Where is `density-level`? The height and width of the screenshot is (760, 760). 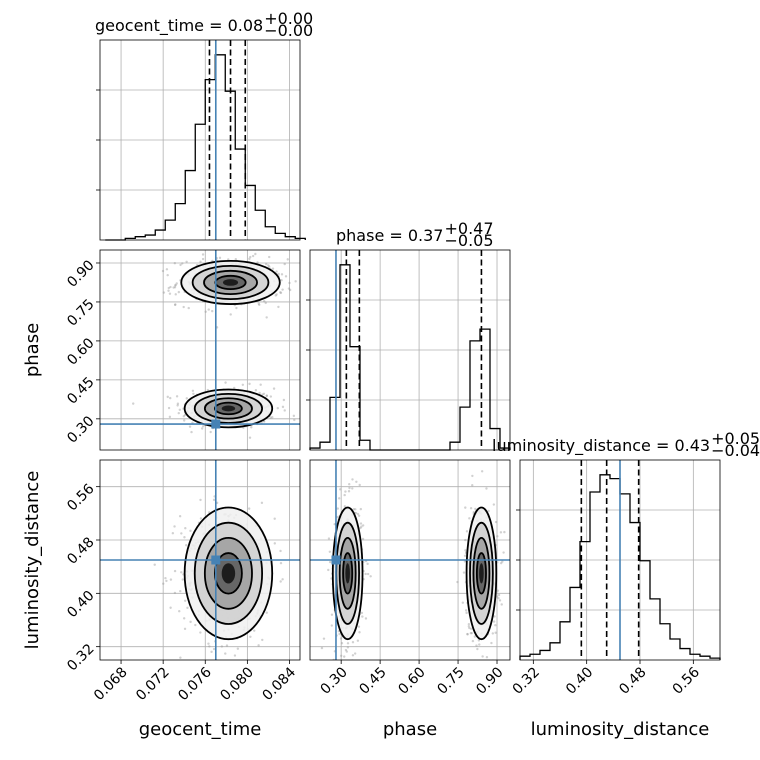
density-level is located at coordinates (228, 408).